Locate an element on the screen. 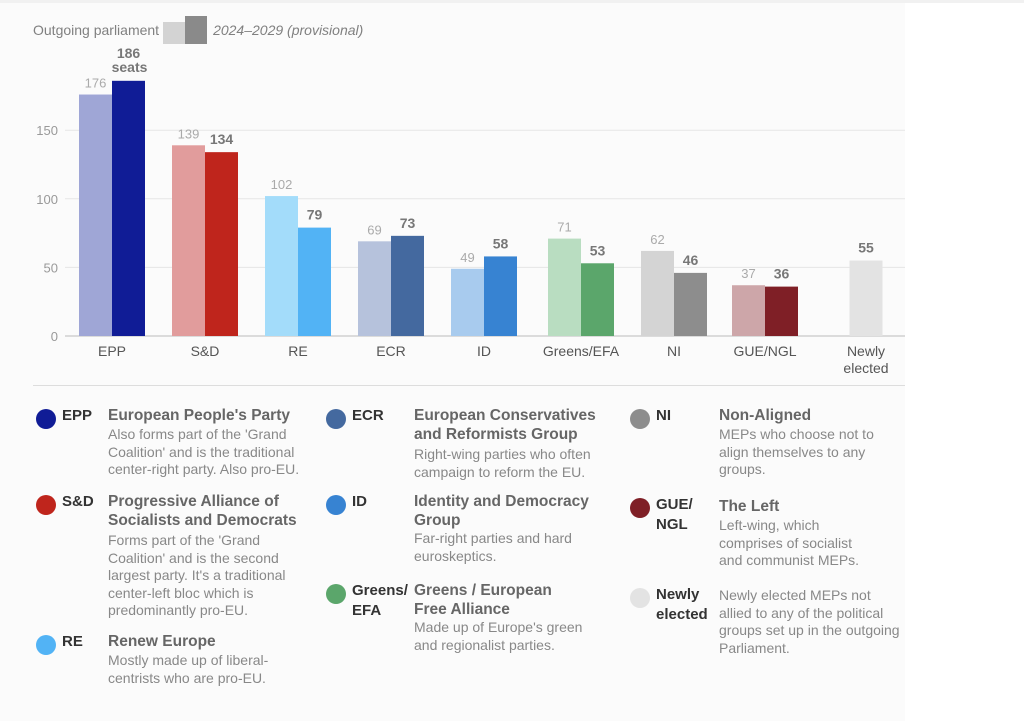 This screenshot has width=1024, height=721. x-category-label: RE is located at coordinates (297, 351).